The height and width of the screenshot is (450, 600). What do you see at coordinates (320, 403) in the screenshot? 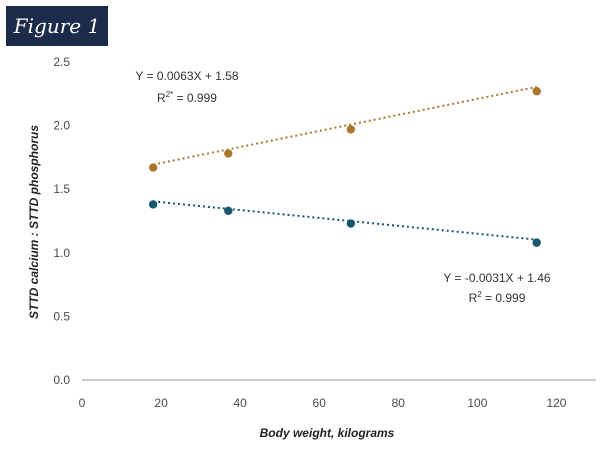
I see `x-tick-label: 60` at bounding box center [320, 403].